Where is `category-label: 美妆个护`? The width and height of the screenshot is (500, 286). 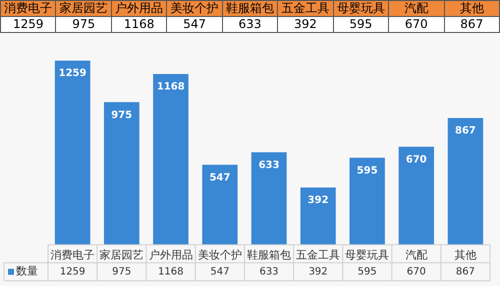
category-label: 美妆个护 is located at coordinates (194, 8).